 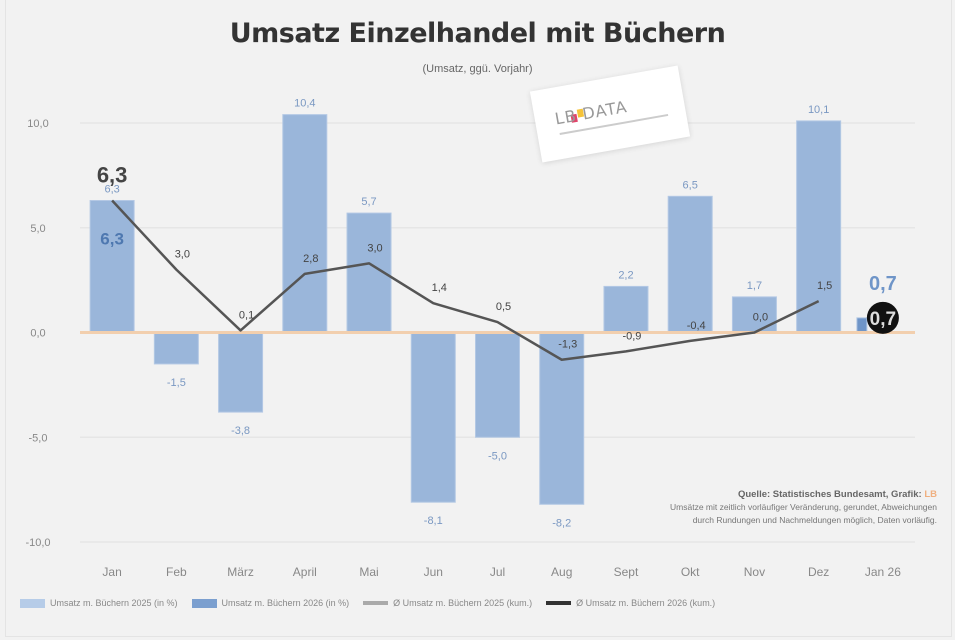 I want to click on x-tick-label: Jan 26, so click(x=883, y=572).